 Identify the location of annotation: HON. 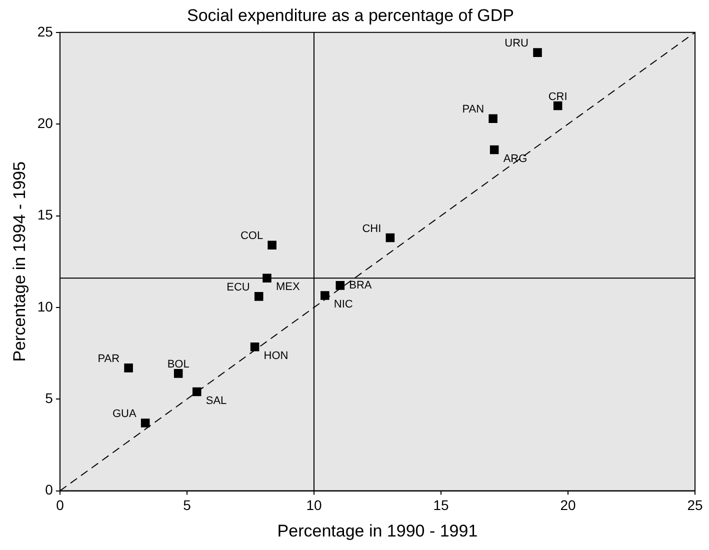
(276, 356).